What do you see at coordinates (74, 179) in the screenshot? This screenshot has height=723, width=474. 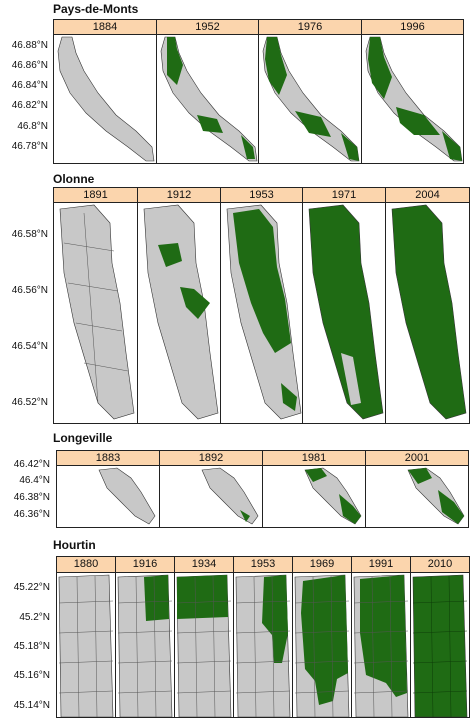 I see `site-title-olonne: Olonne` at bounding box center [74, 179].